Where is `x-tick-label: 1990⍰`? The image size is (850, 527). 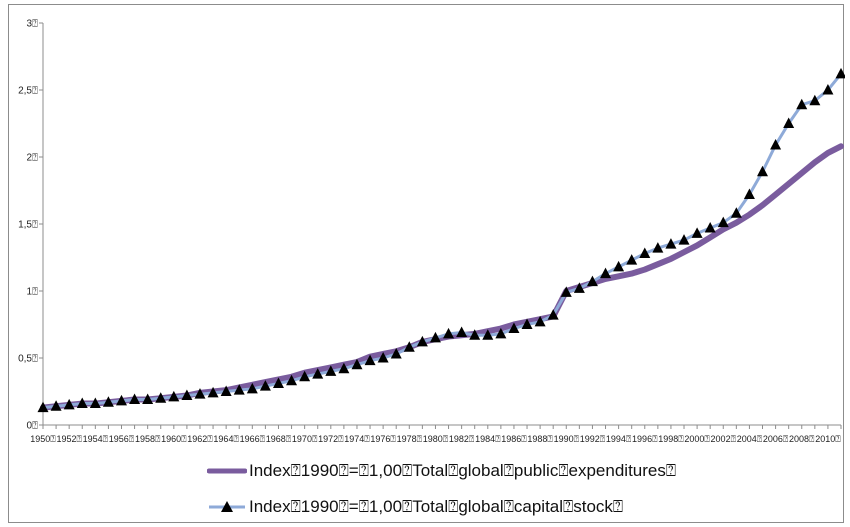
x-tick-label: 1990⍰ is located at coordinates (567, 439).